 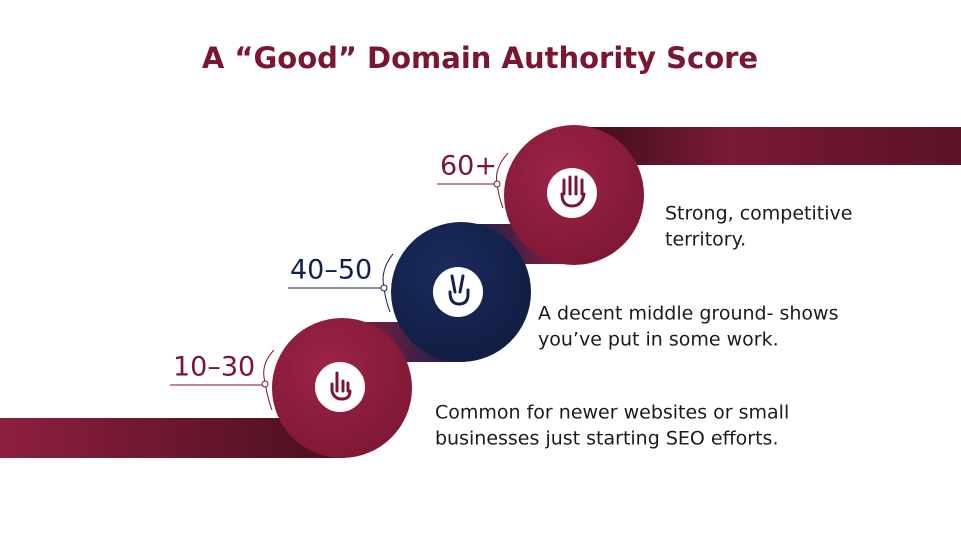 I want to click on step-label: 10–30, so click(x=214, y=367).